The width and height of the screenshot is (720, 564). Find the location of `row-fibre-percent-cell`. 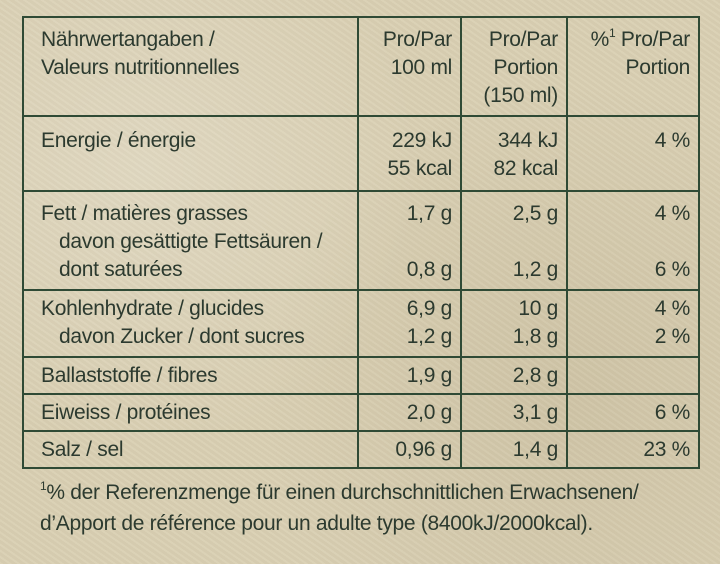

row-fibre-percent-cell is located at coordinates (633, 375).